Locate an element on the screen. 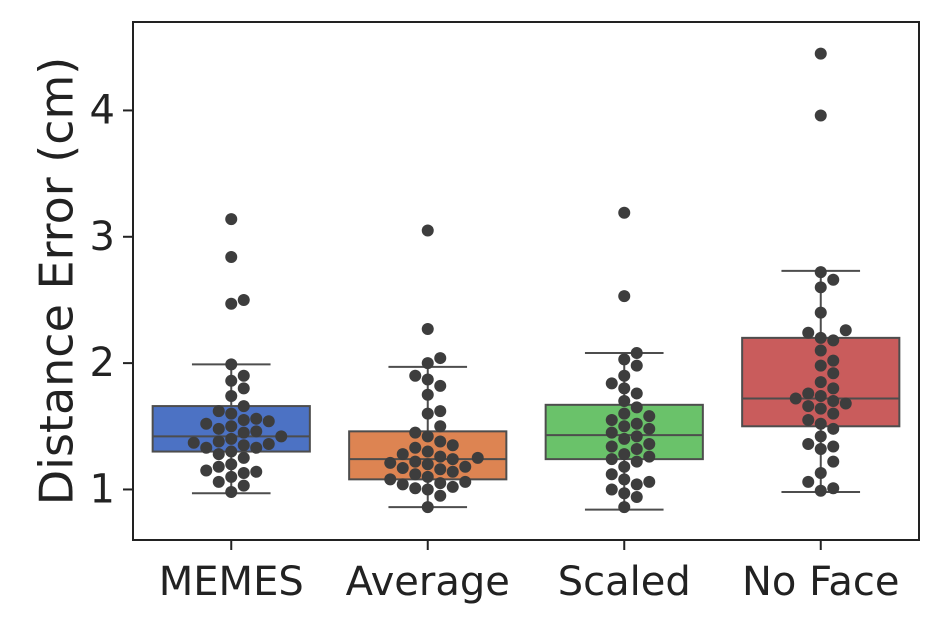 The height and width of the screenshot is (622, 949). x-tick-label-no-face: No Face is located at coordinates (821, 582).